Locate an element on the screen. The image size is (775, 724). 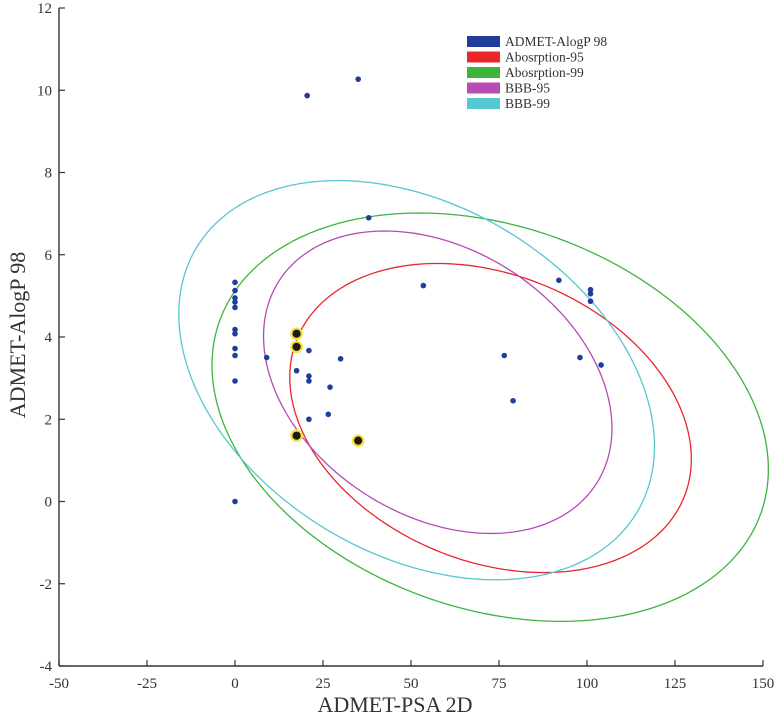
y-tick-label: 4 is located at coordinates (49, 338).